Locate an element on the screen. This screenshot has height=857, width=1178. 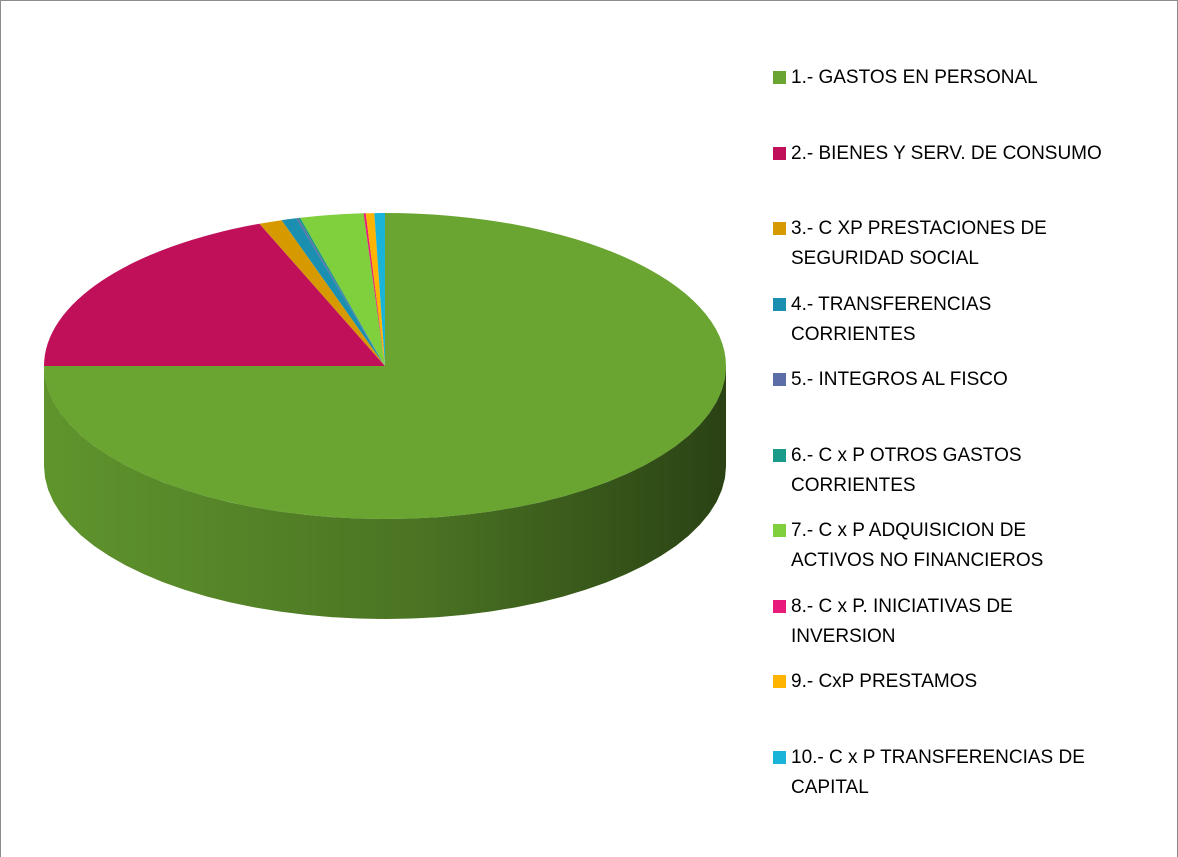
legend-entry: 9.- CxP PRESTAMOS is located at coordinates (875, 682).